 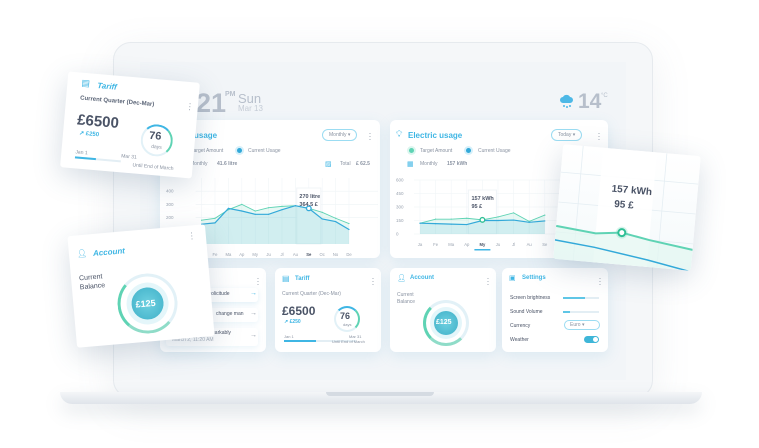 I want to click on tooltip-text: 95 £, so click(x=476, y=207).